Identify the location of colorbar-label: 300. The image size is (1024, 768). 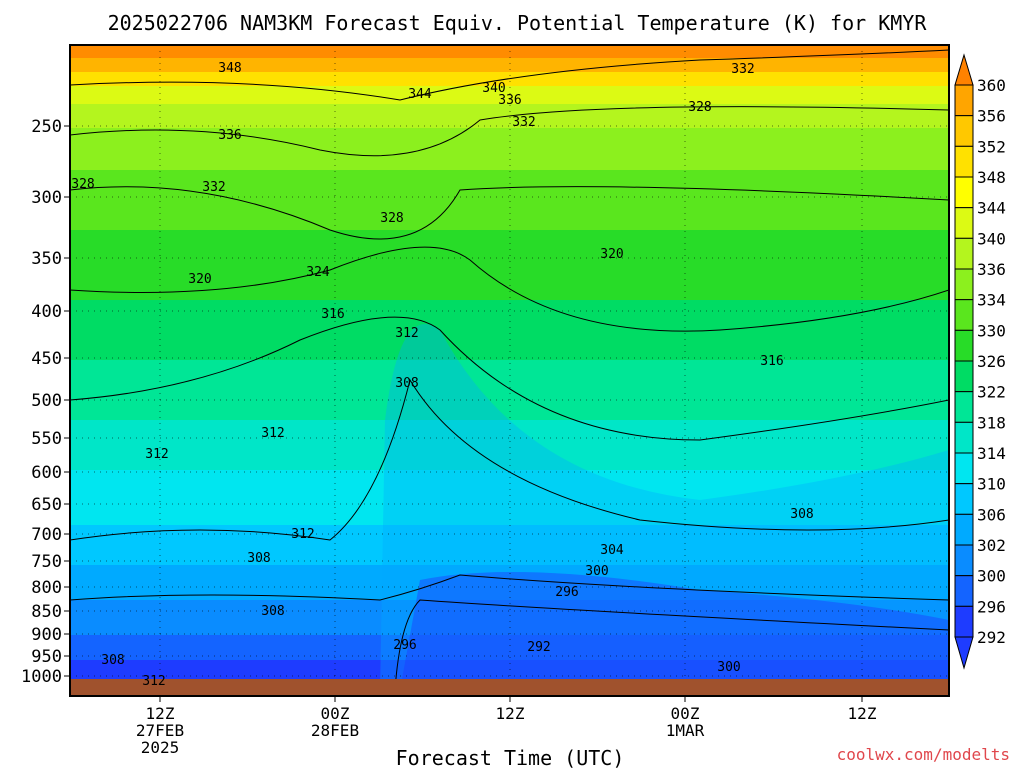
(991, 576).